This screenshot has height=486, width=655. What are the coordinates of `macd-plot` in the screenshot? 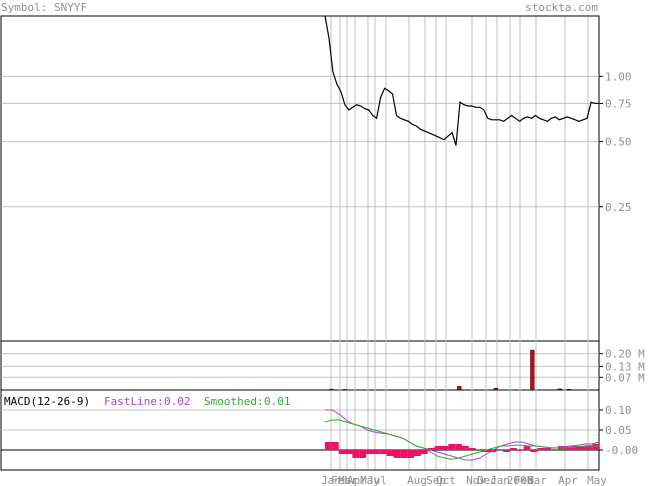 It's located at (462, 435).